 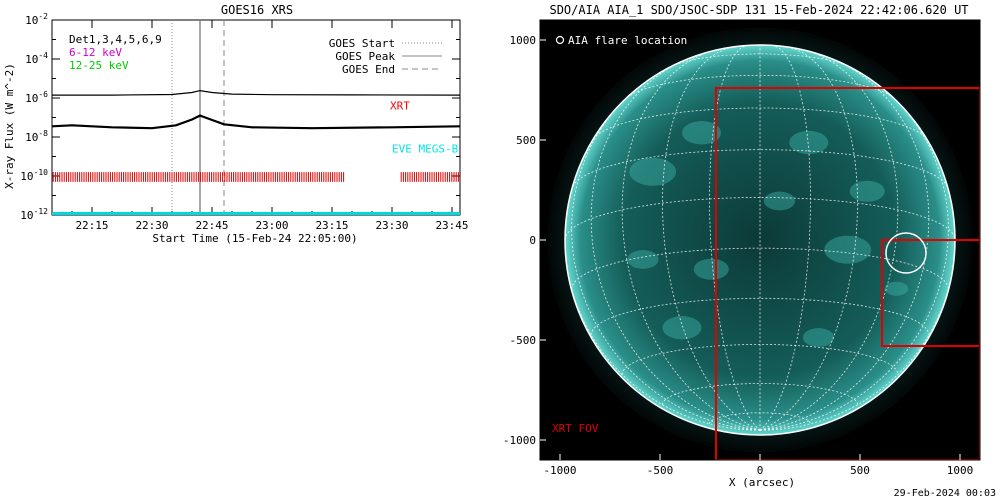 I want to click on goes-legend-left-item: 12-25 keV, so click(x=99, y=65).